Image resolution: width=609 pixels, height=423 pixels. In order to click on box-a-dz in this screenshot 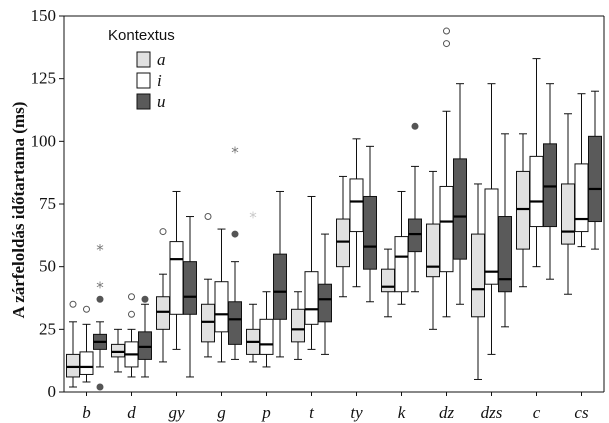, I will do `click(433, 250)`.